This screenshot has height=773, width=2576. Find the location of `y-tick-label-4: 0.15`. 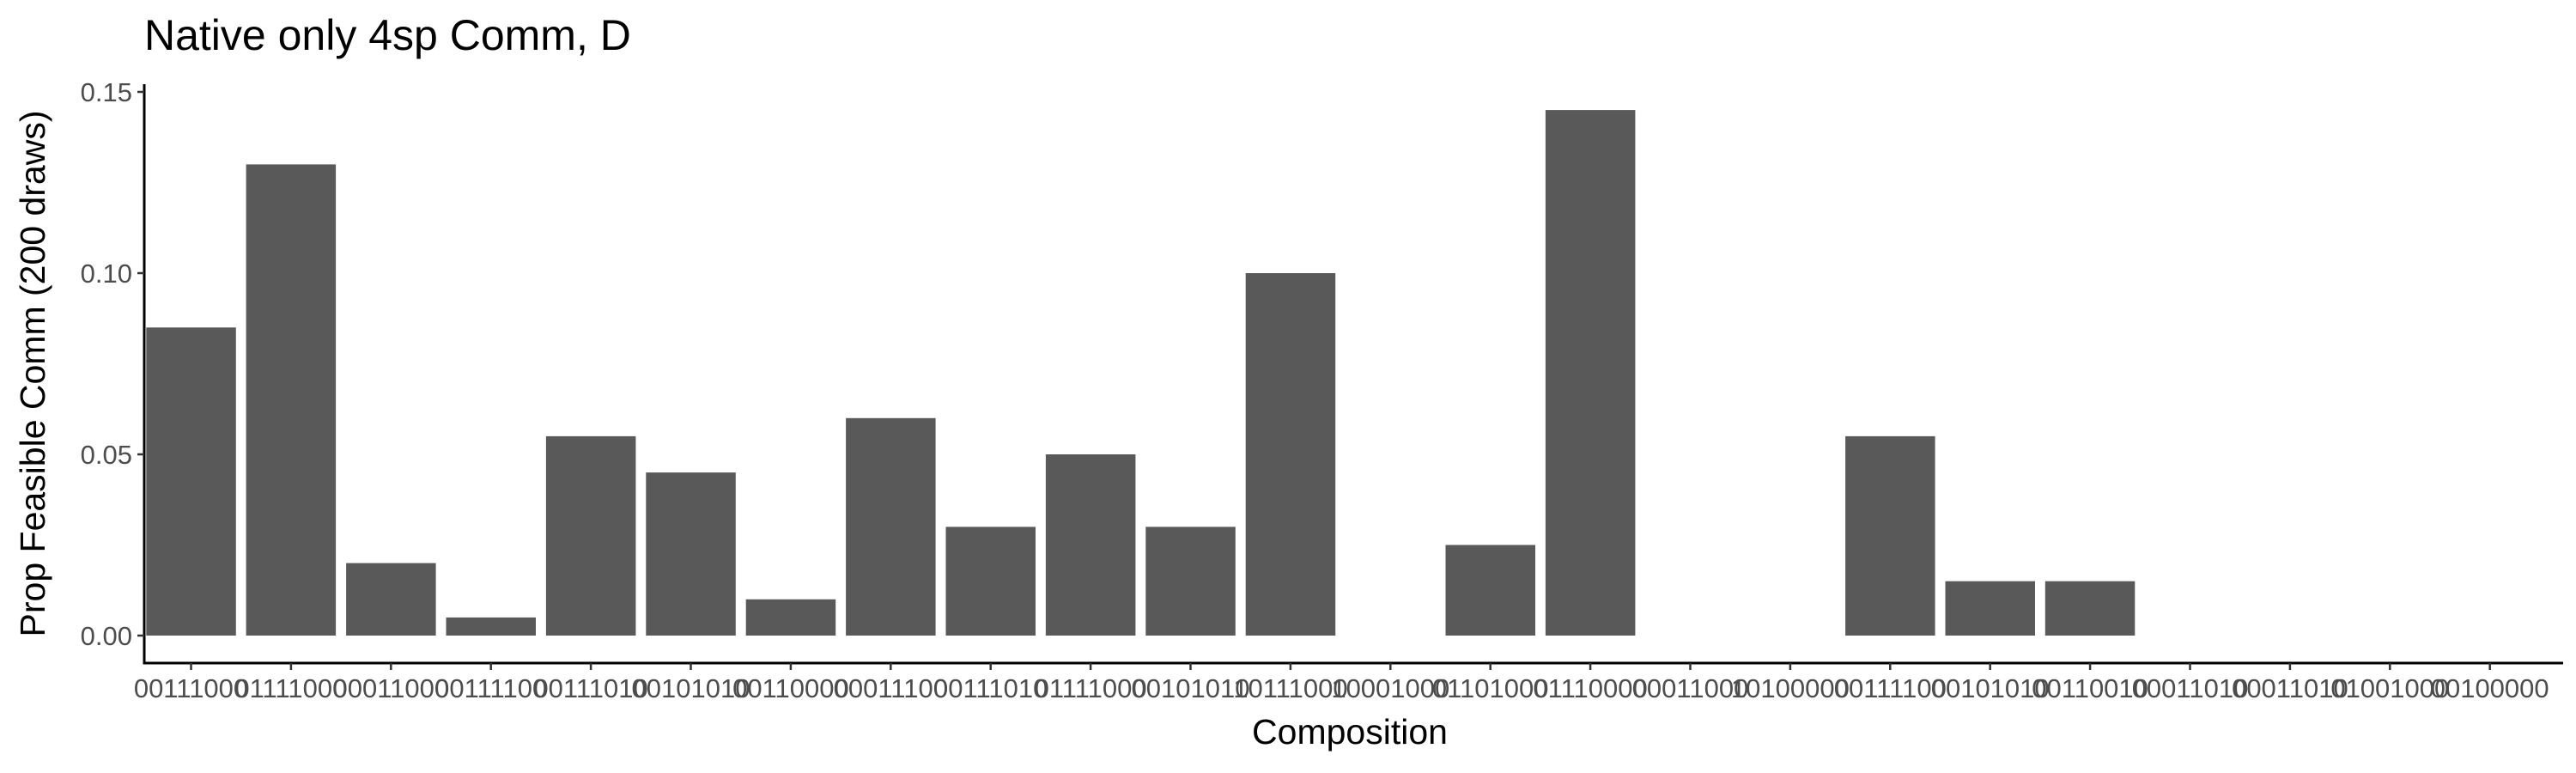

y-tick-label-4: 0.15 is located at coordinates (106, 92).